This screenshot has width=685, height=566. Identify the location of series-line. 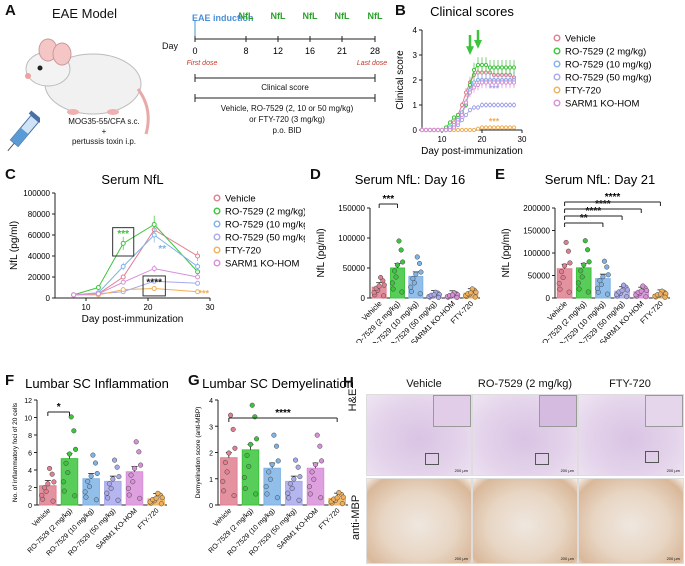
(468, 101).